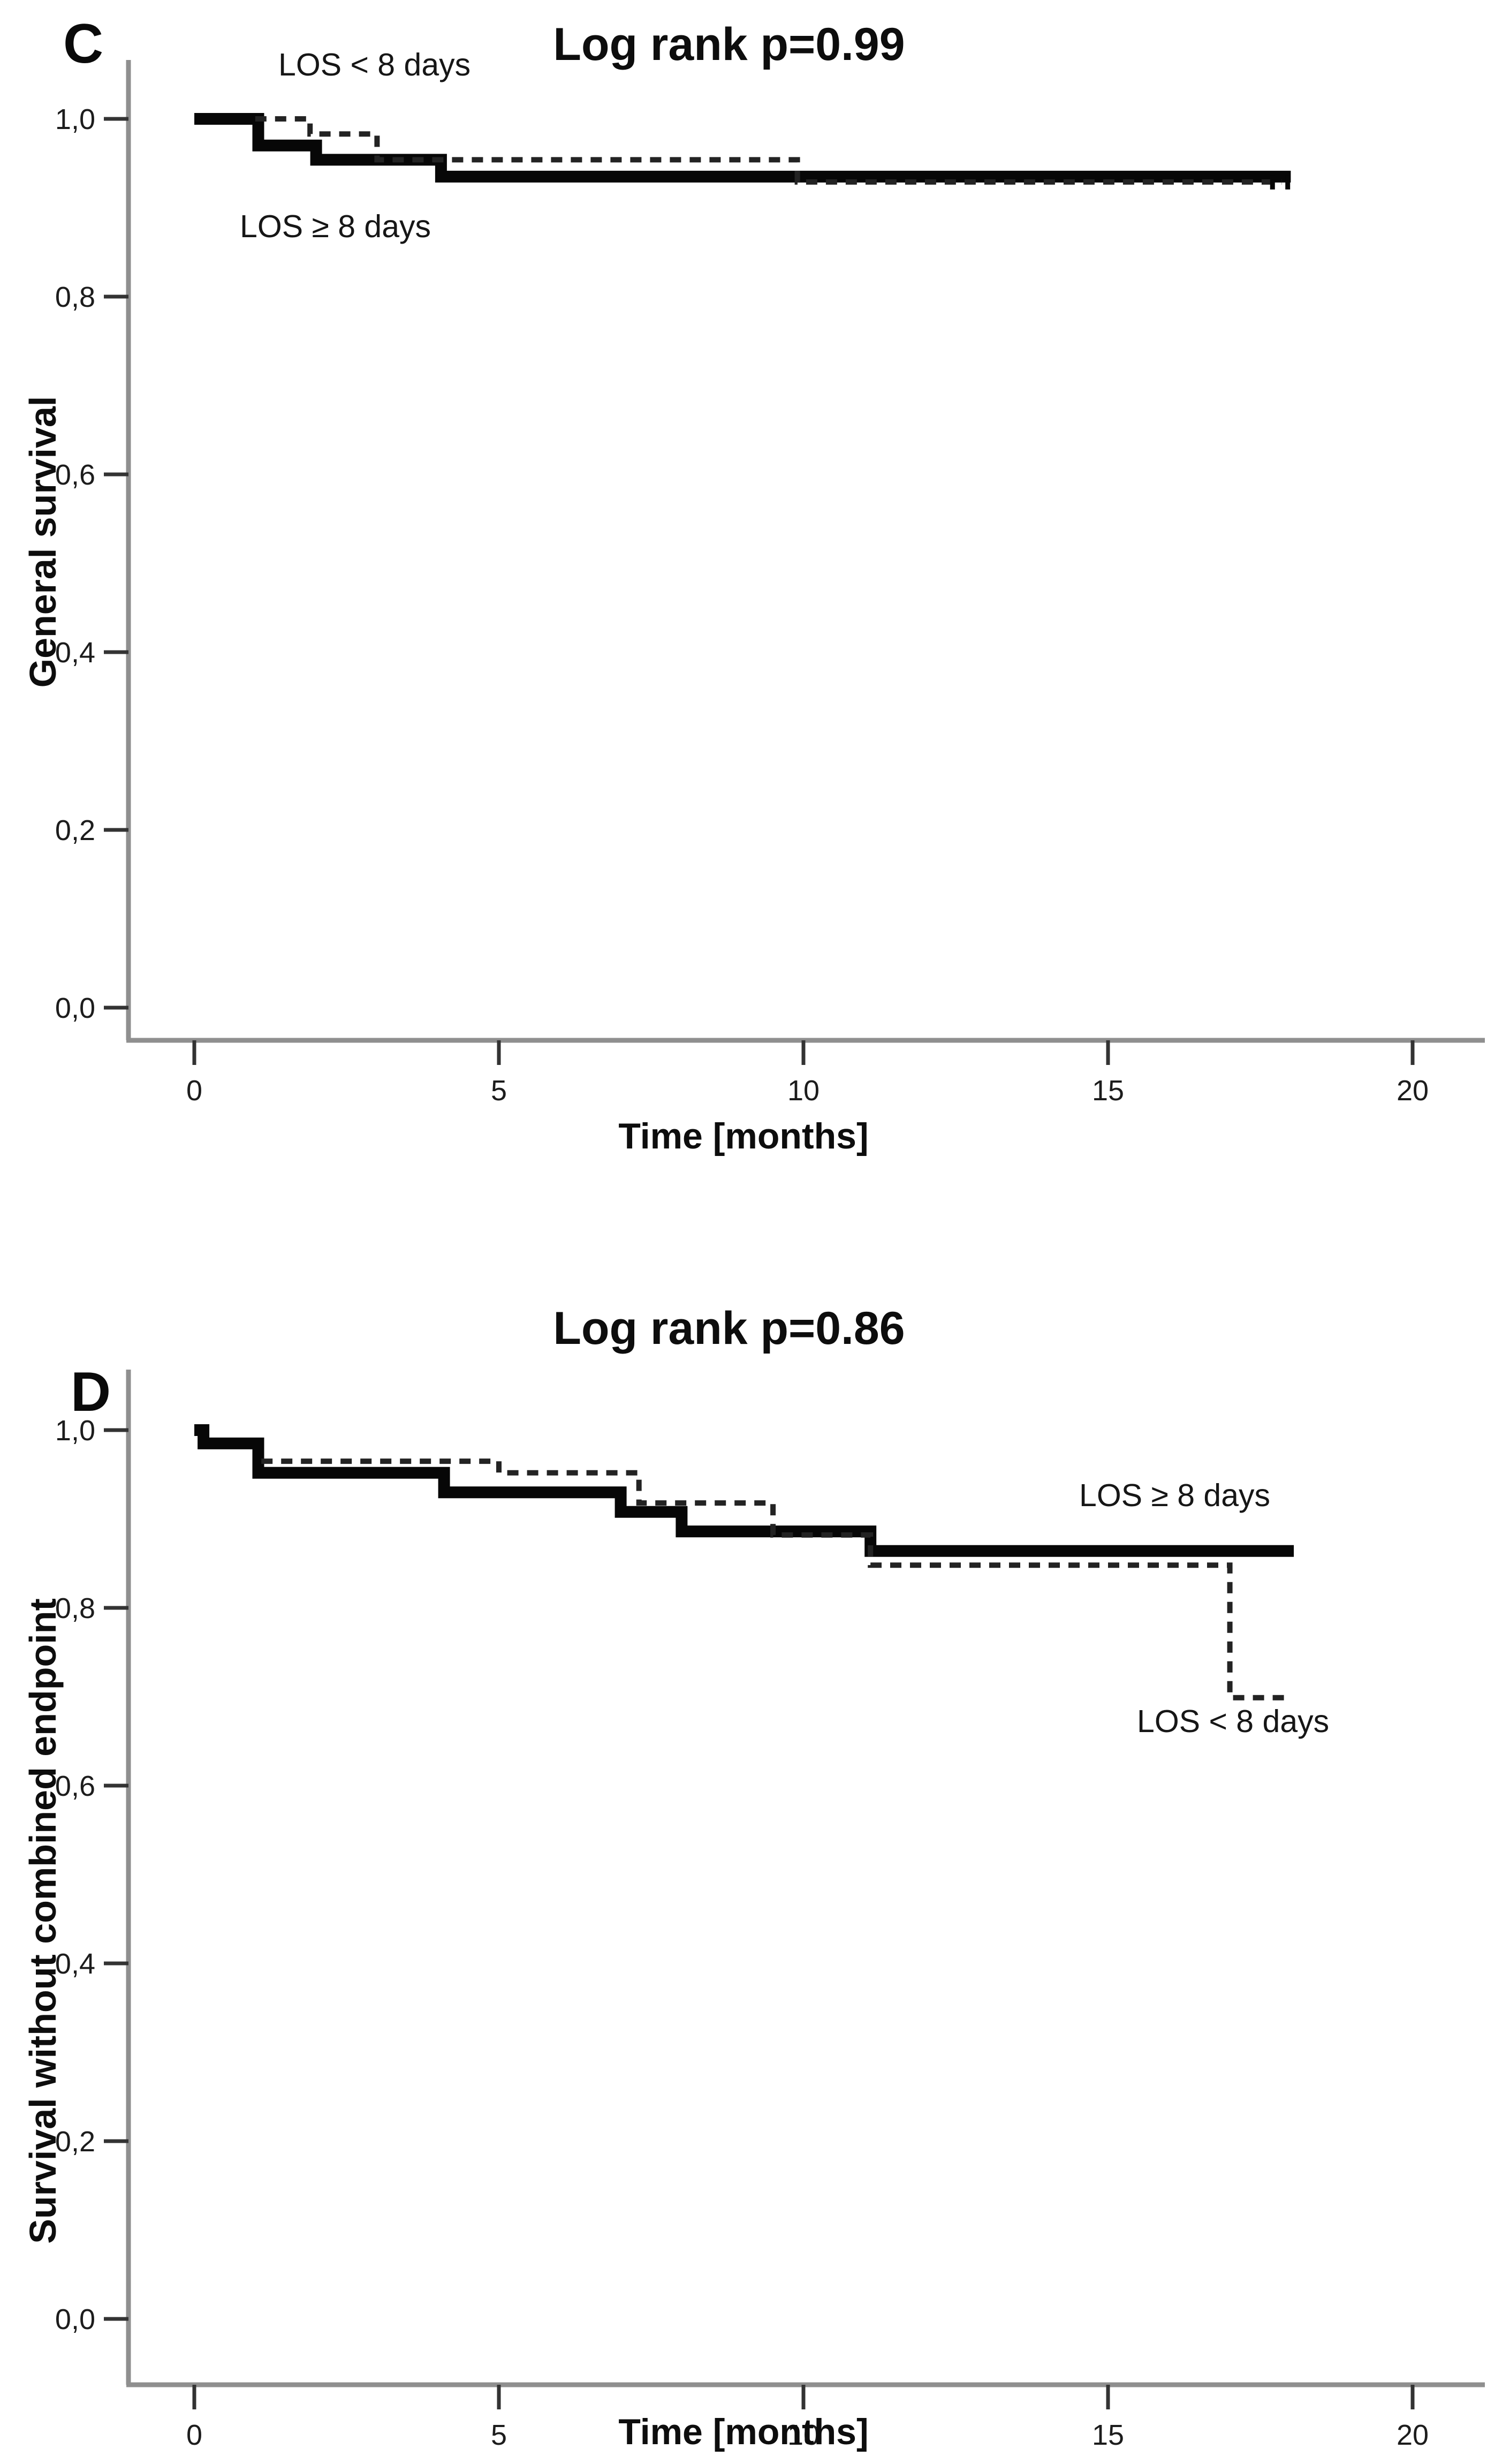 This screenshot has height=2464, width=1487. Describe the element at coordinates (335, 226) in the screenshot. I see `panel-c-solid-curve-label: LOS ≥ 8 days` at that location.